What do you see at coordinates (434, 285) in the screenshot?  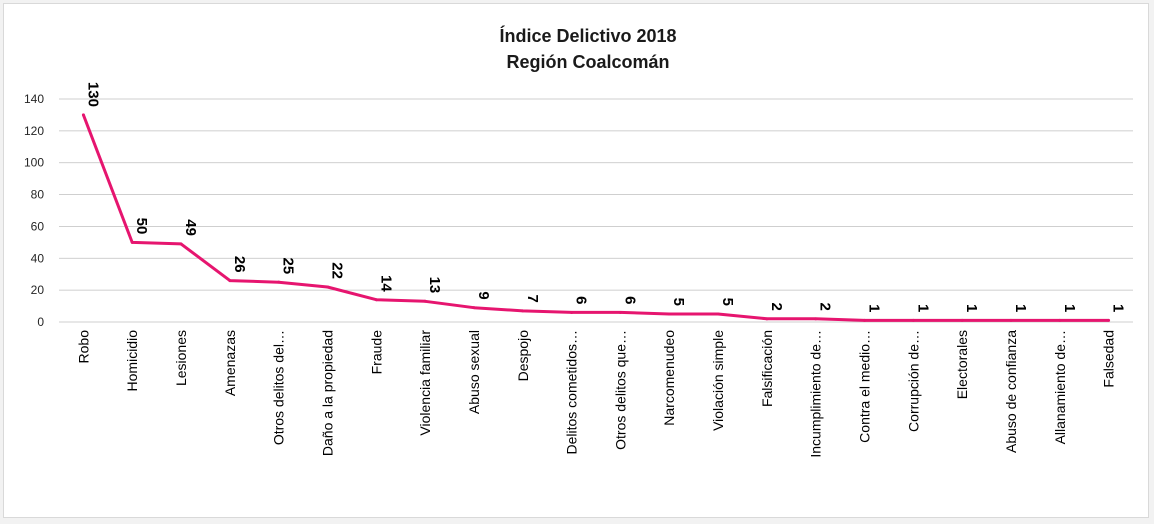 I see `data-label: 13` at bounding box center [434, 285].